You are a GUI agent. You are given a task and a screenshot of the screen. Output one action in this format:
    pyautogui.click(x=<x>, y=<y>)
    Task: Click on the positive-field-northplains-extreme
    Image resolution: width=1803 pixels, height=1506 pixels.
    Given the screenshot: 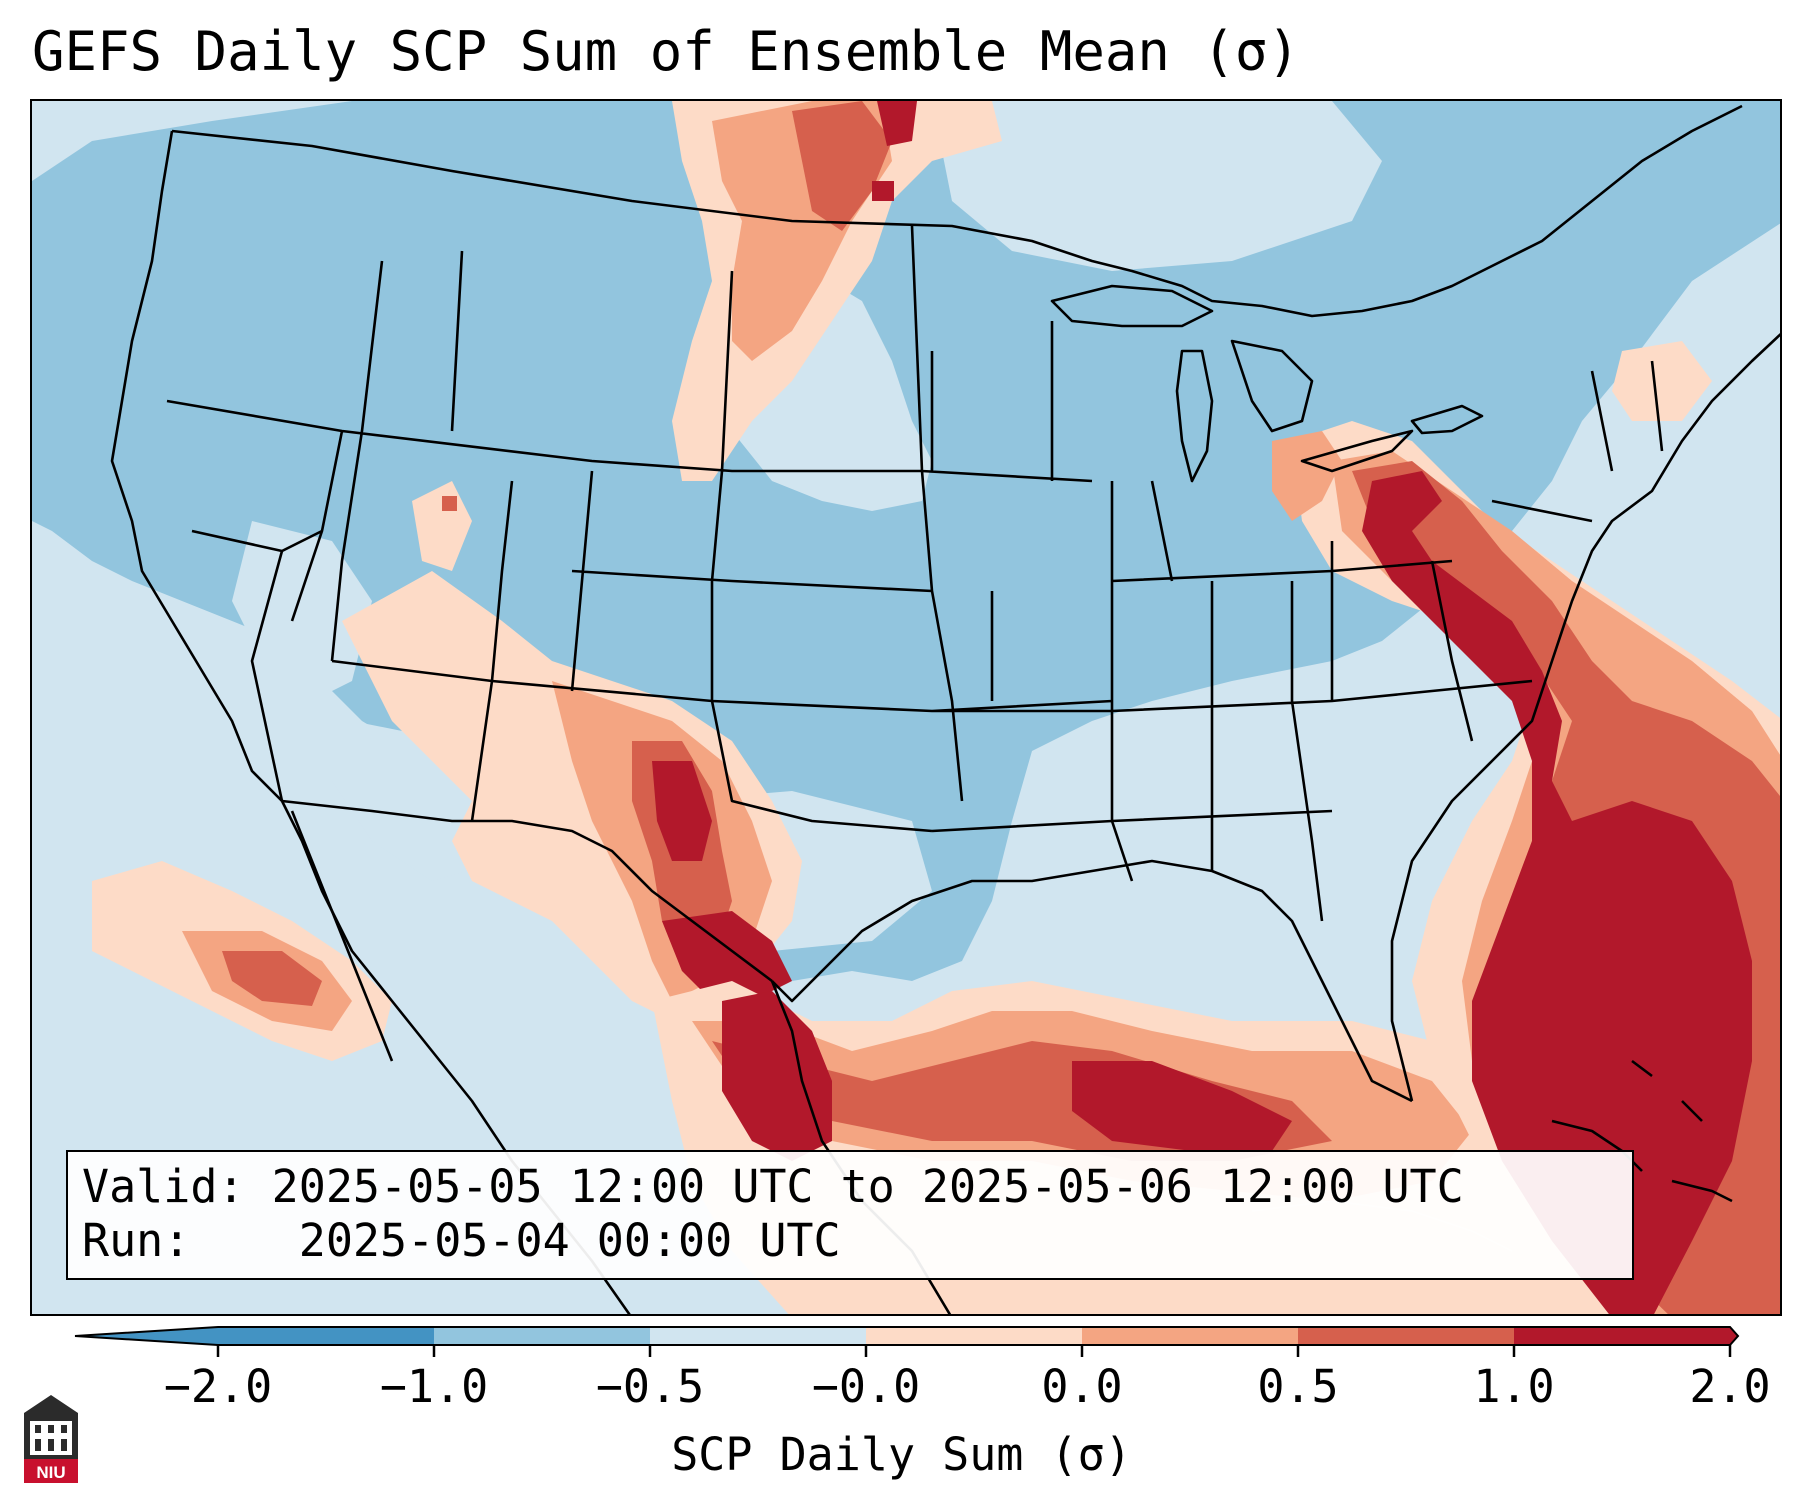 What is the action you would take?
    pyautogui.click(x=897, y=123)
    